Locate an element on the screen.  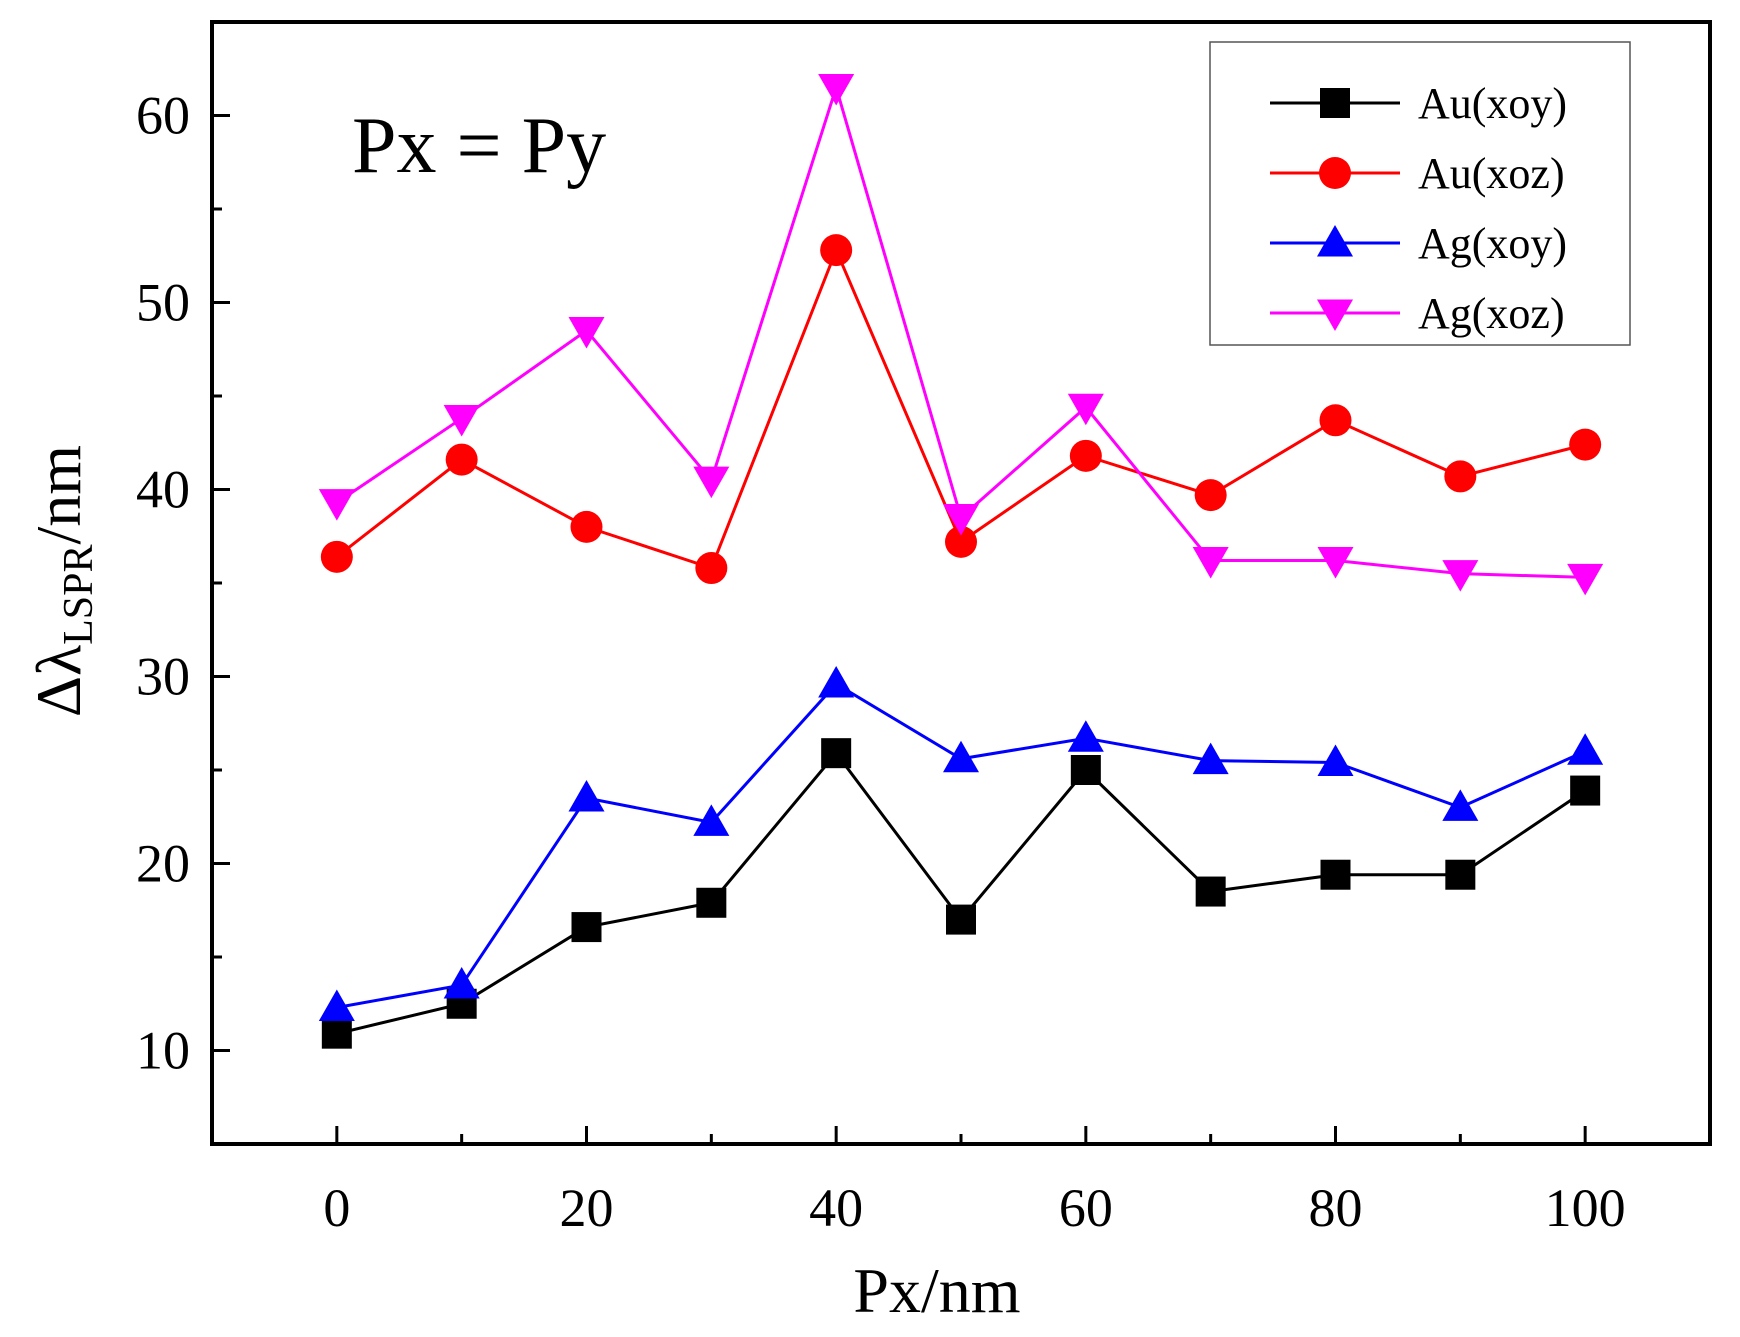
legend-box is located at coordinates (1420, 193).